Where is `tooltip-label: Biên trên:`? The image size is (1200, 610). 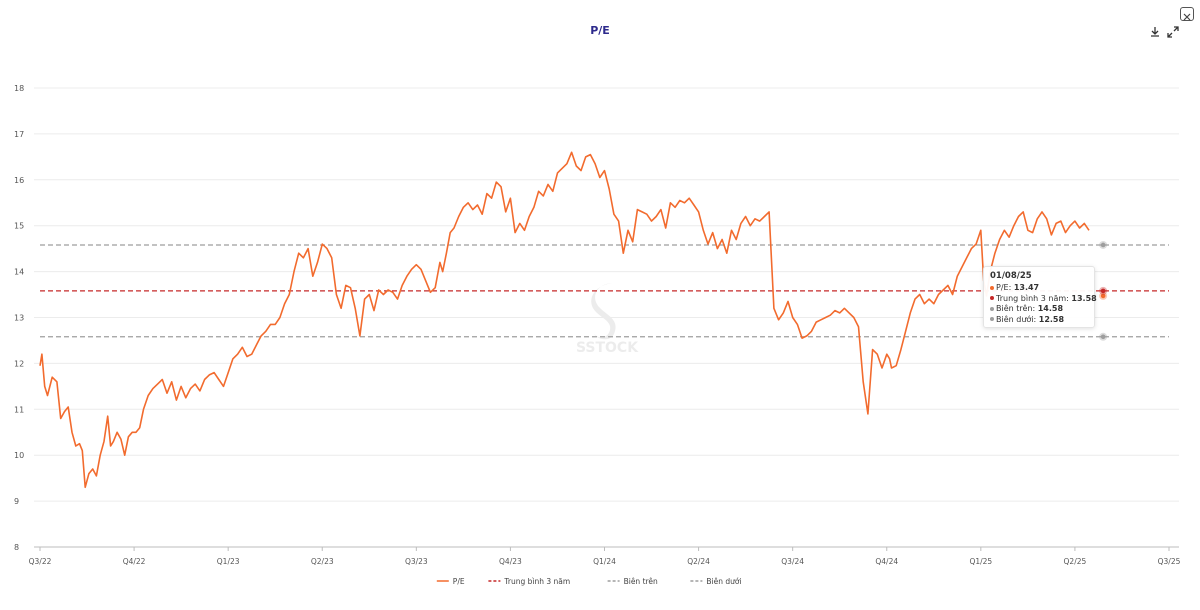
tooltip-label: Biên trên: is located at coordinates (1017, 308).